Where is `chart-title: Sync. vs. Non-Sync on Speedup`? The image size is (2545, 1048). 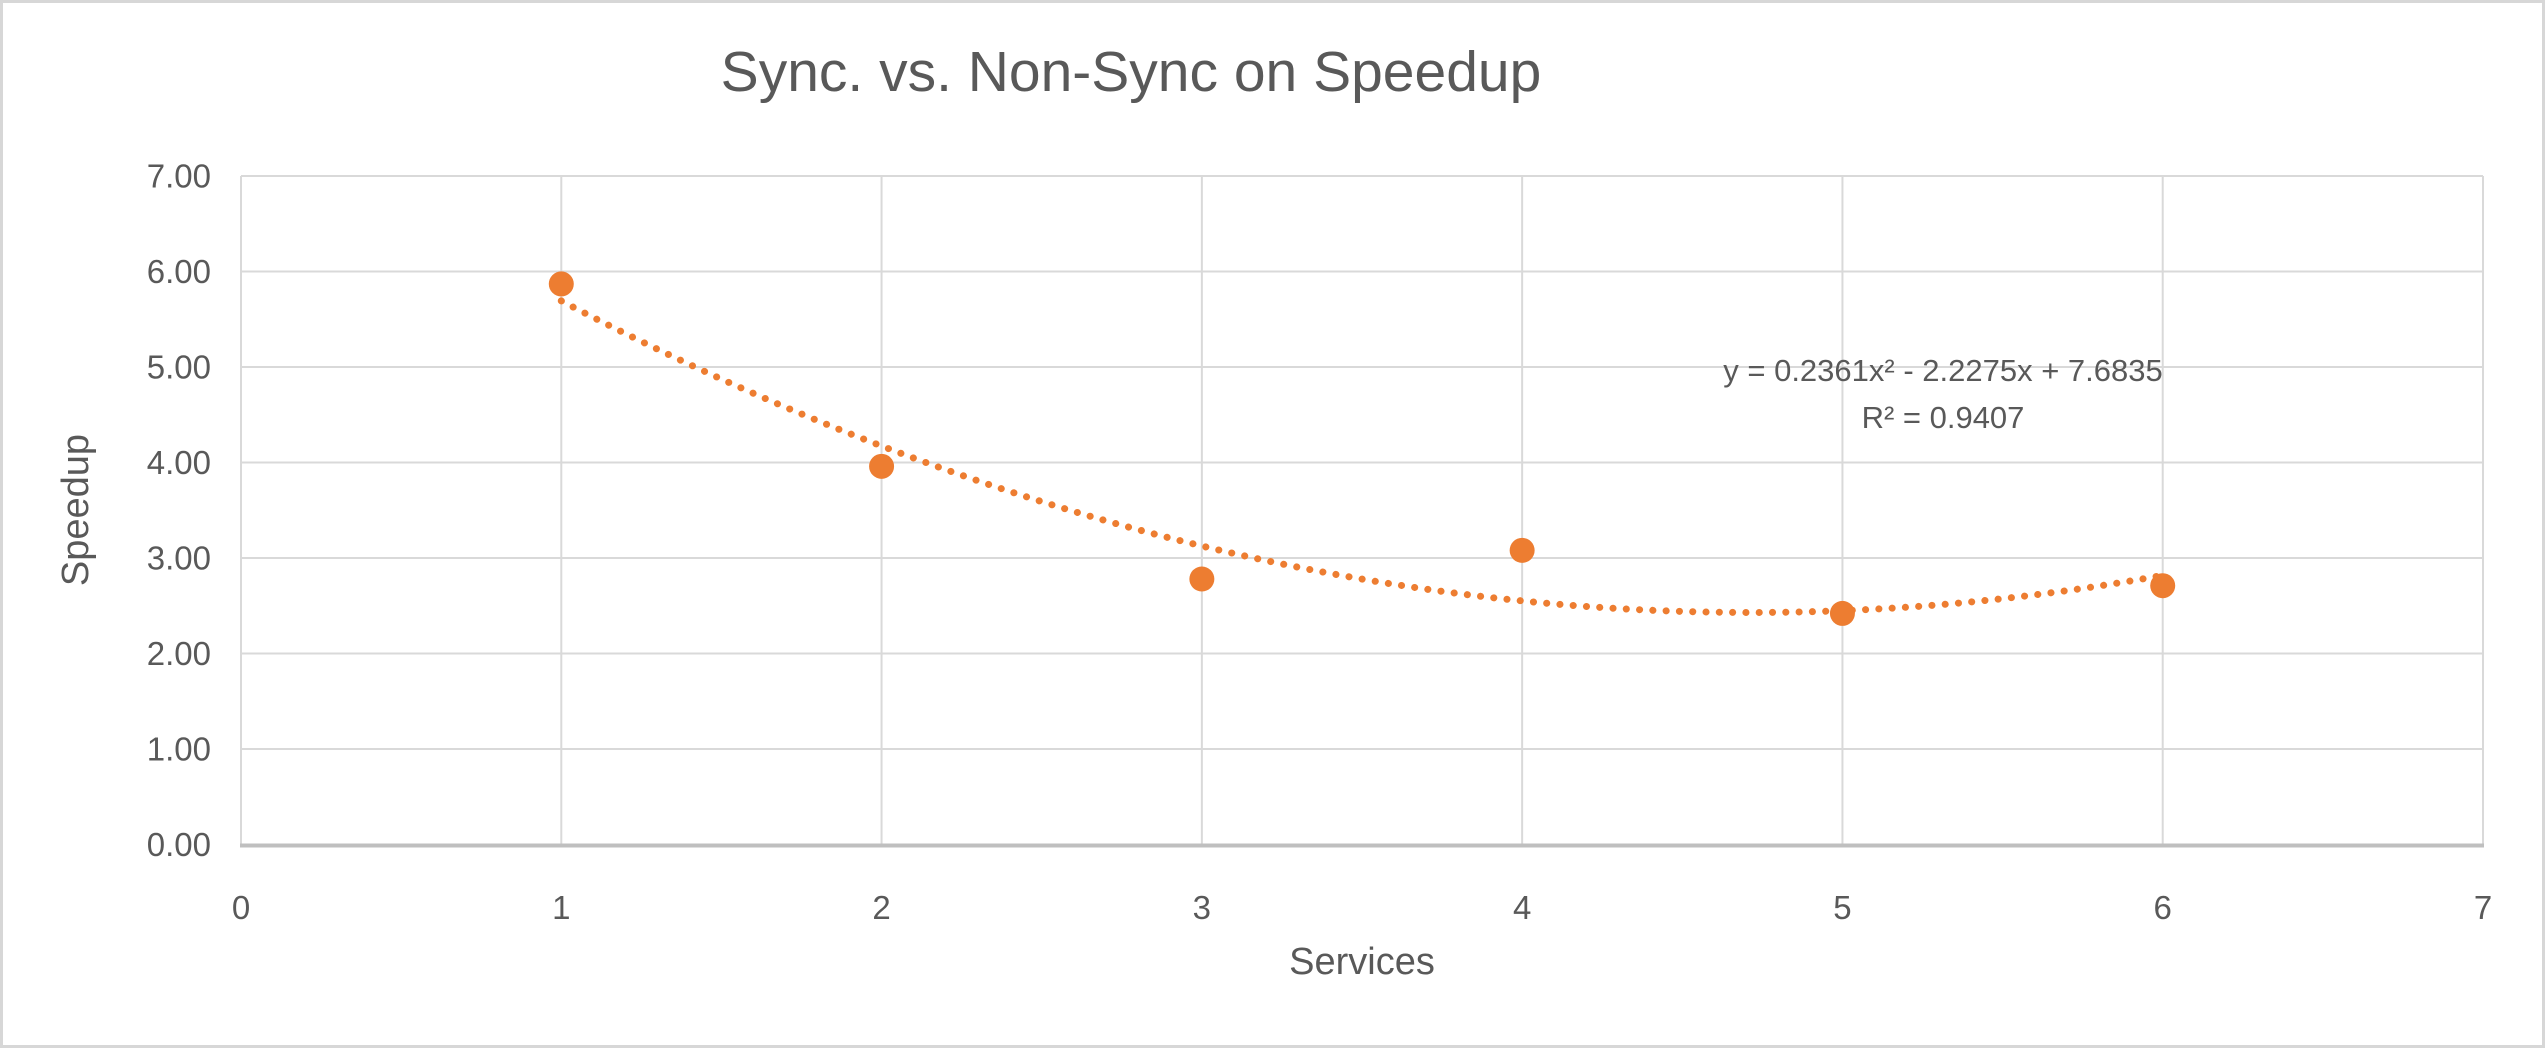 chart-title: Sync. vs. Non-Sync on Speedup is located at coordinates (1131, 72).